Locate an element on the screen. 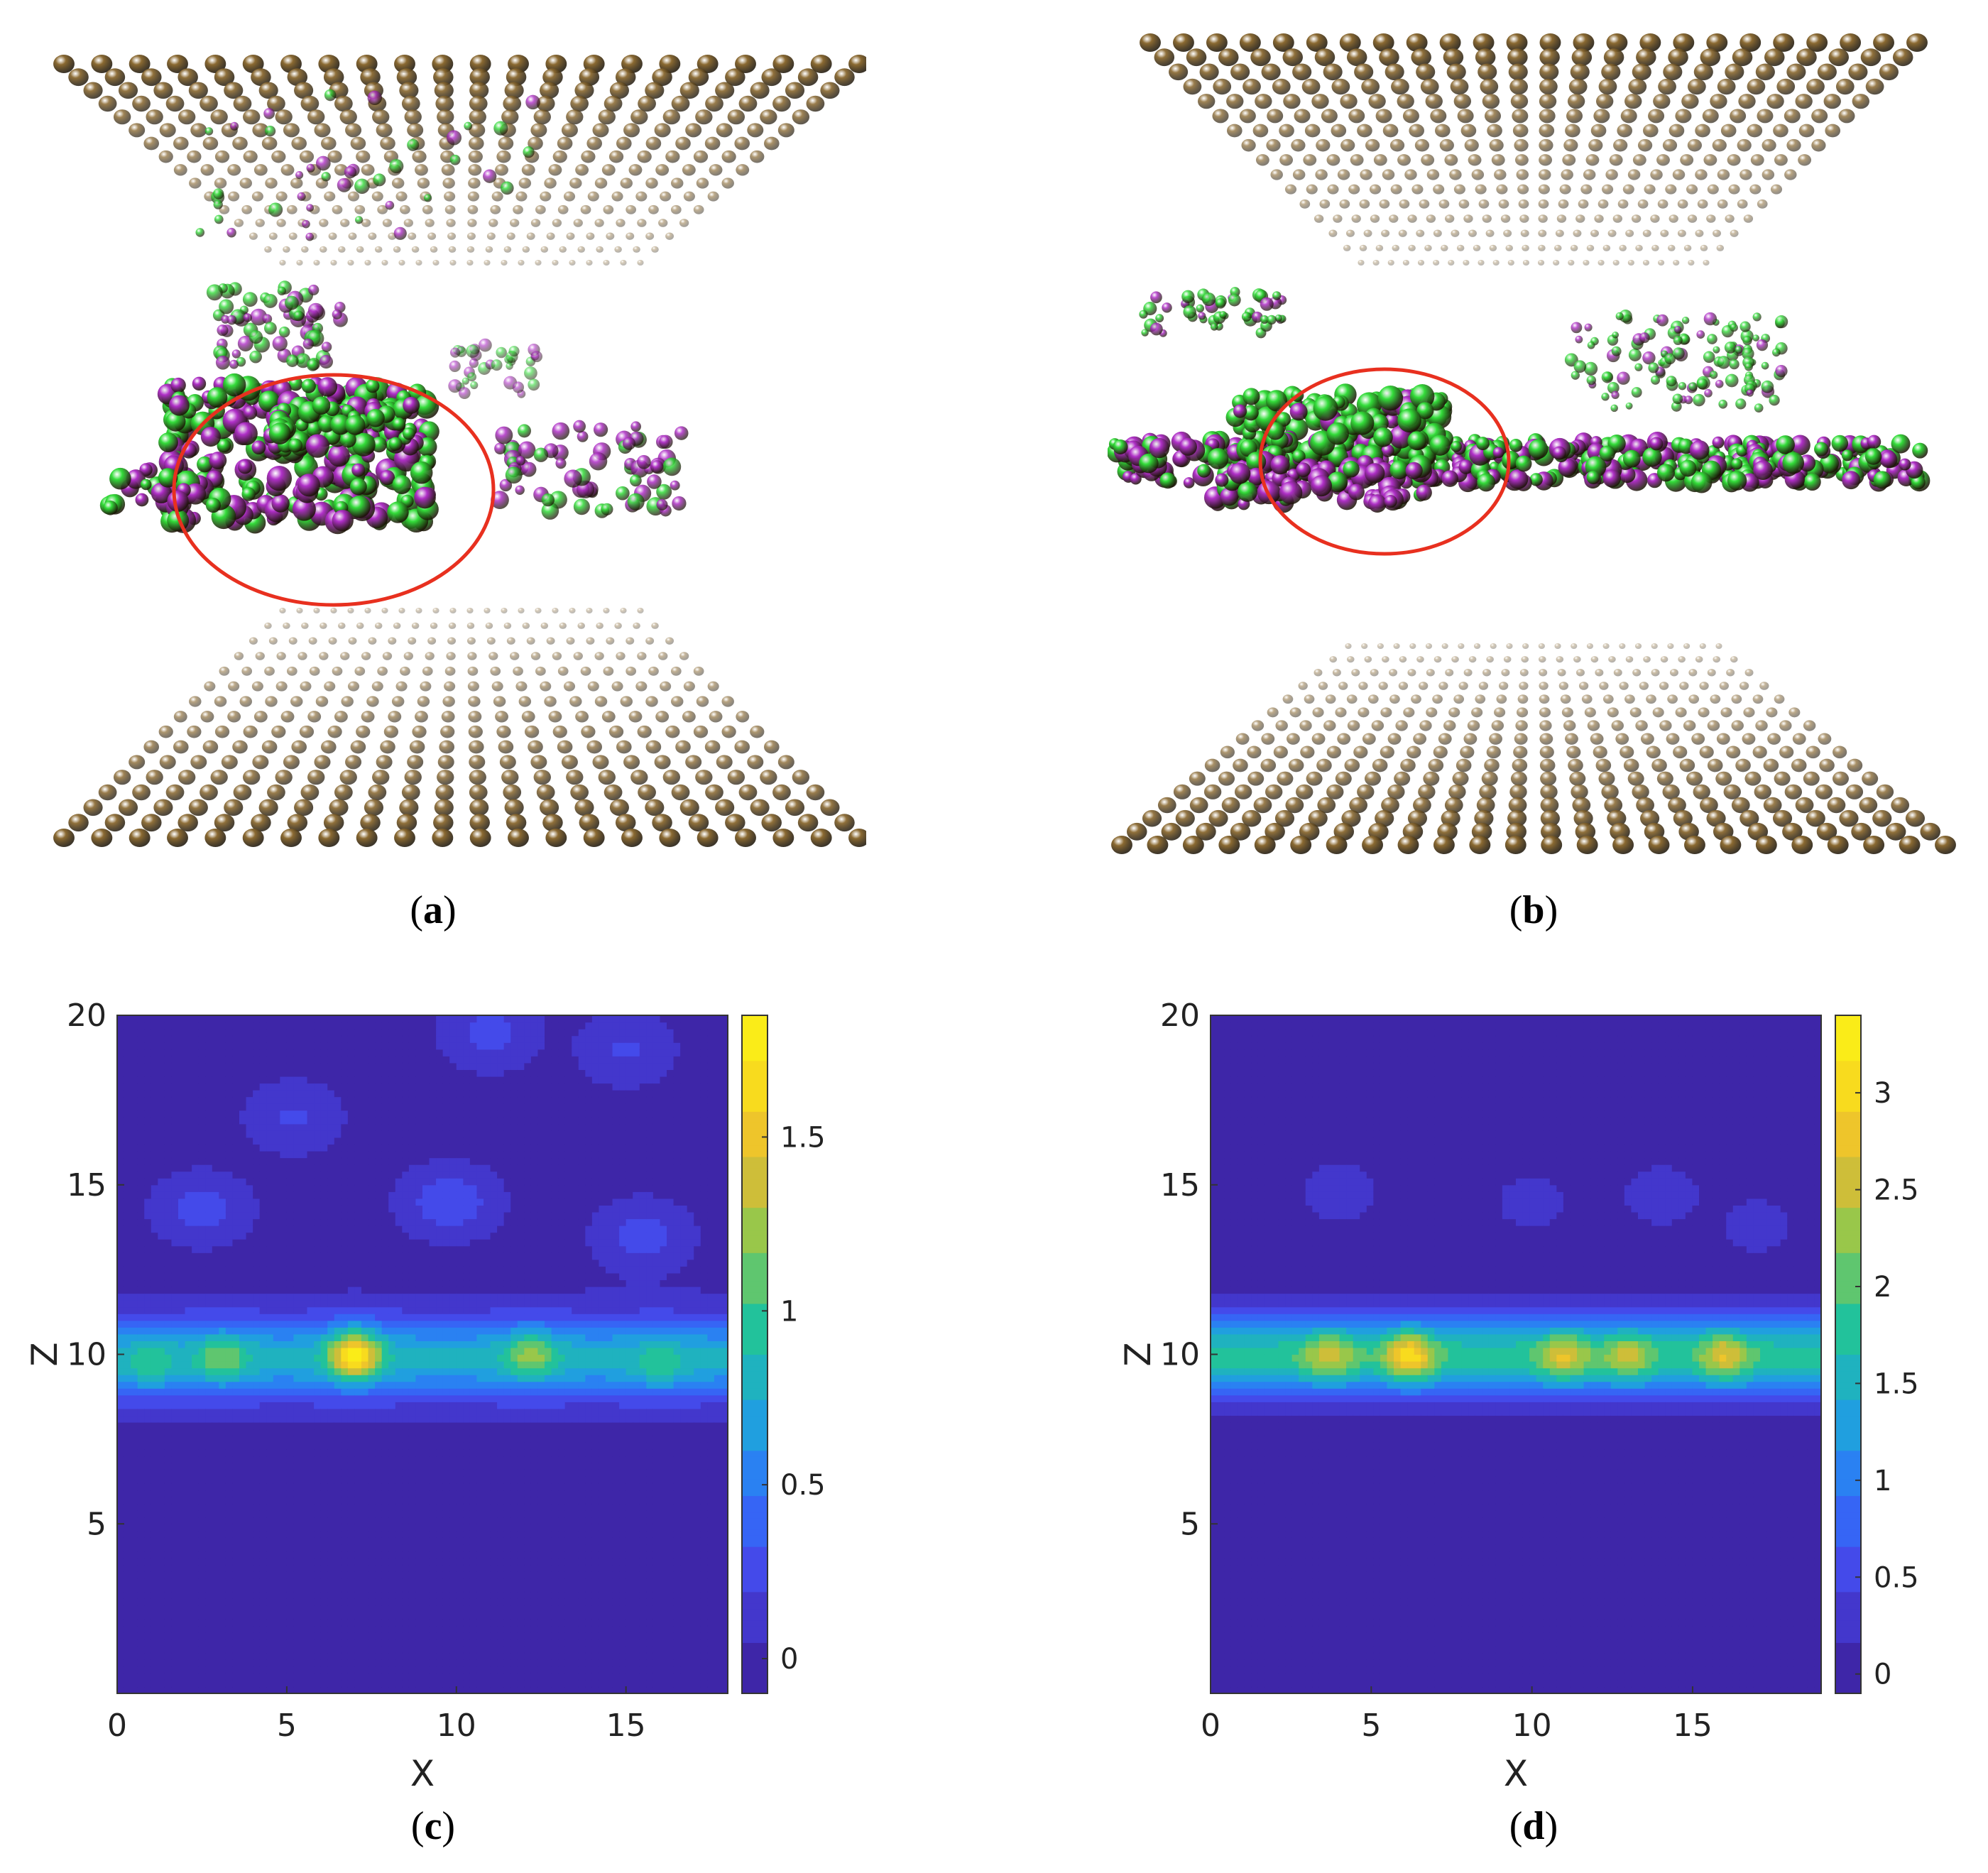 The width and height of the screenshot is (1988, 1873). caption-a: (a) is located at coordinates (433, 910).